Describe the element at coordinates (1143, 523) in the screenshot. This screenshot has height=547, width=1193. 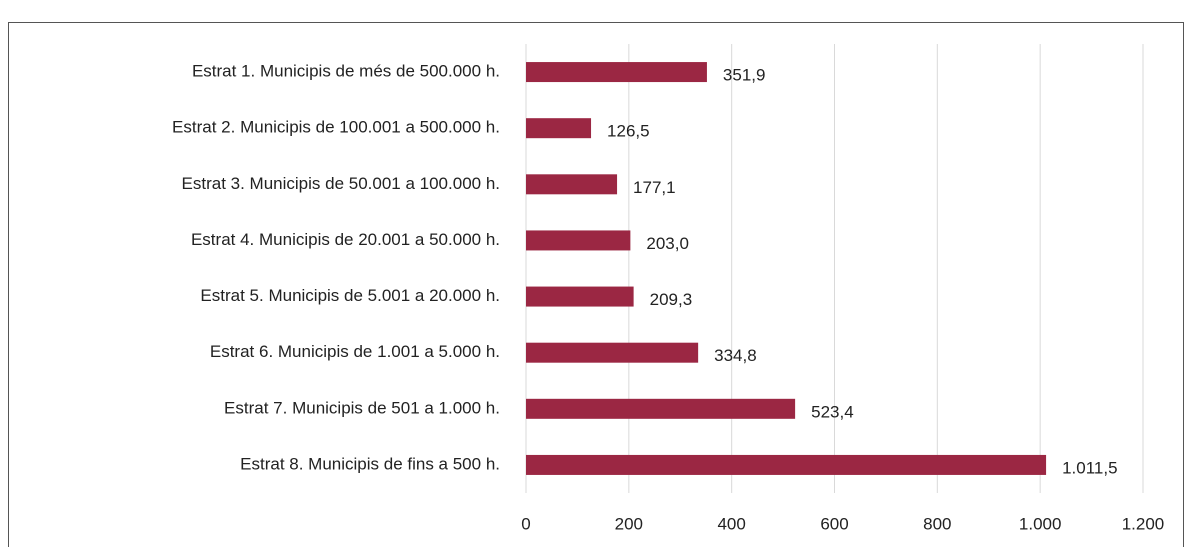
I see `x-tick-label: 1.200` at that location.